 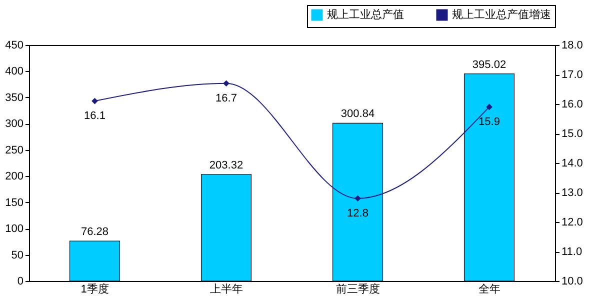 I want to click on data-label: 395.02, so click(x=489, y=64).